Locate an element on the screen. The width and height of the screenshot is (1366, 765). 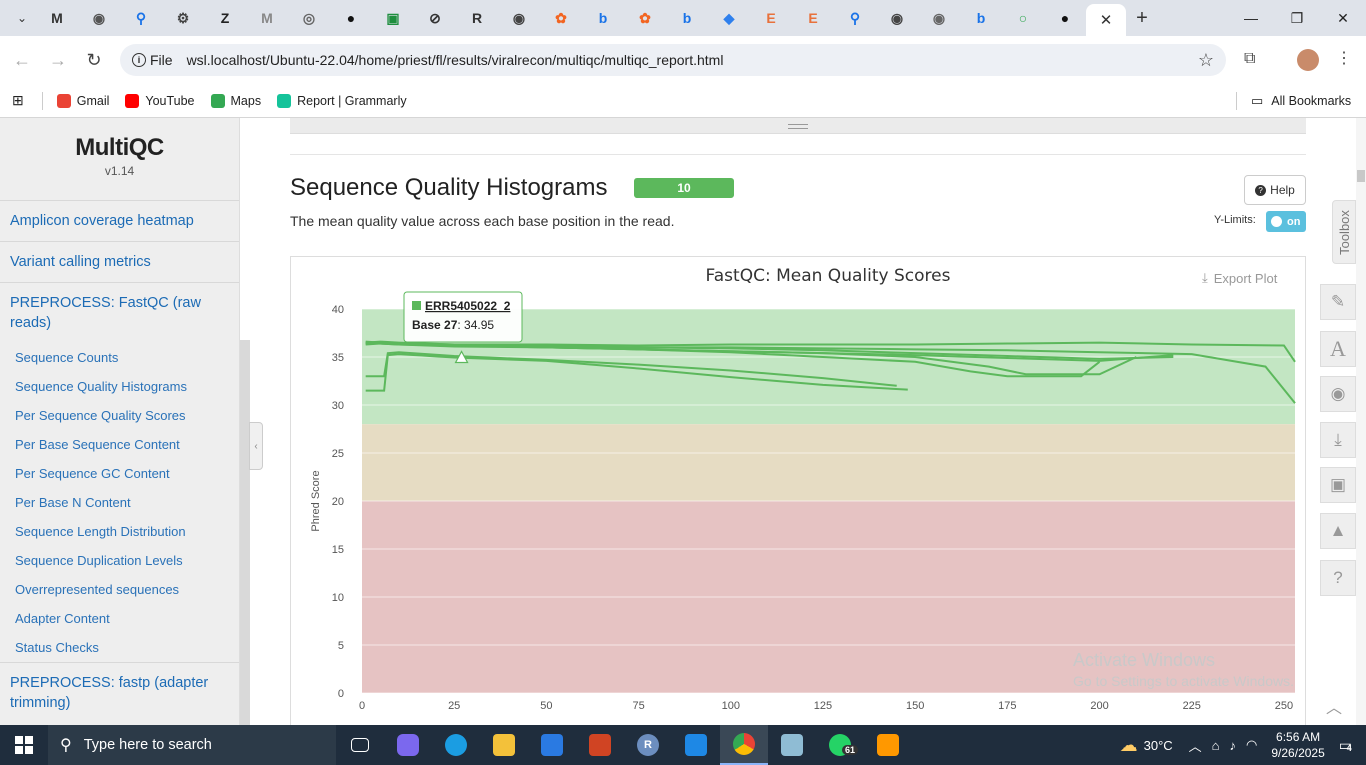
network-icon: ⌂ is located at coordinates (1215, 745).